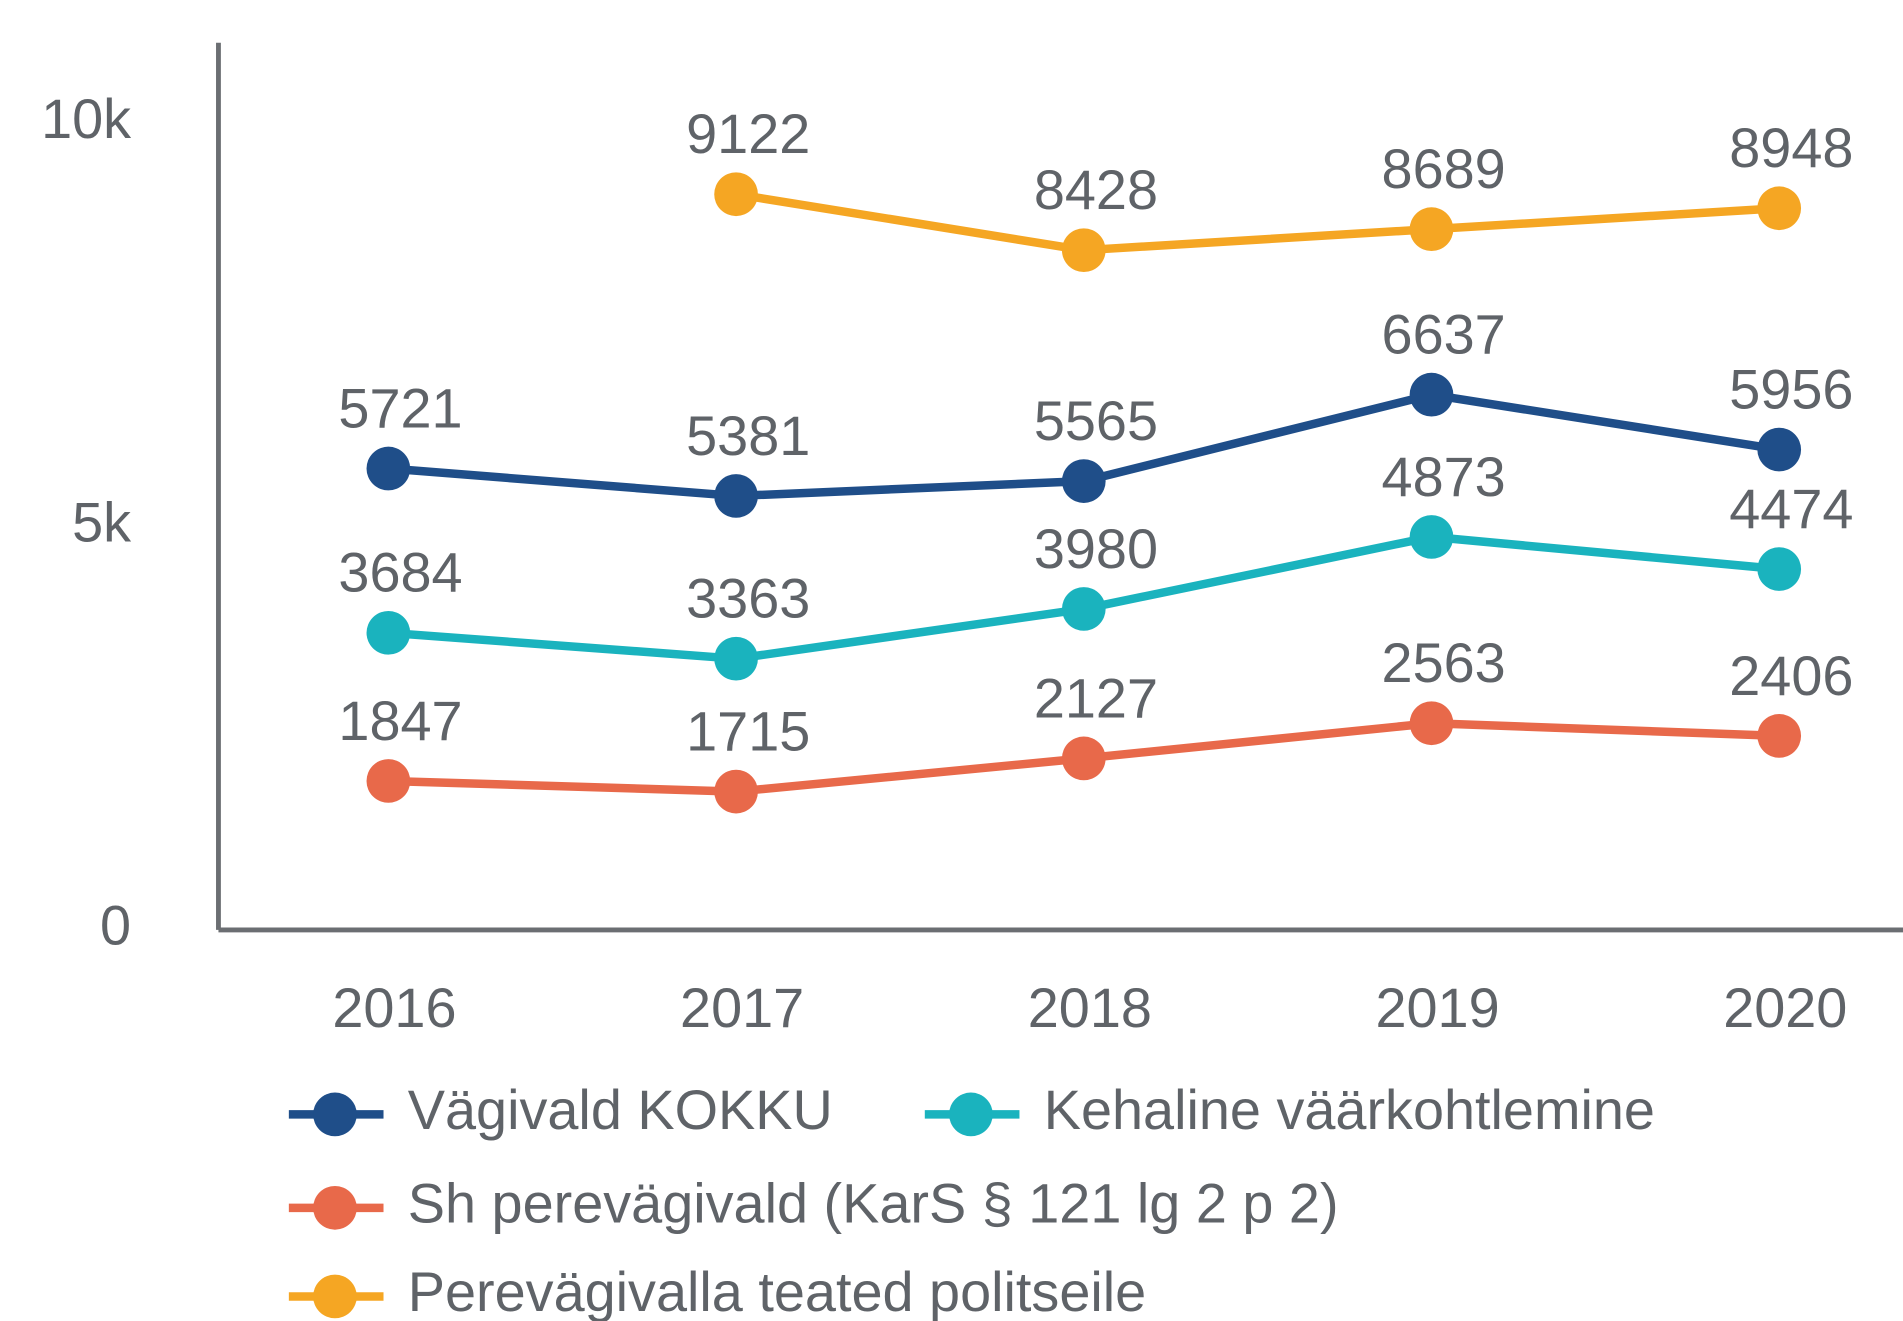 The image size is (1903, 1321). What do you see at coordinates (873, 1203) in the screenshot?
I see `legend-label: Sh perevägivald (KarS § 121 lg 2 p 2)` at bounding box center [873, 1203].